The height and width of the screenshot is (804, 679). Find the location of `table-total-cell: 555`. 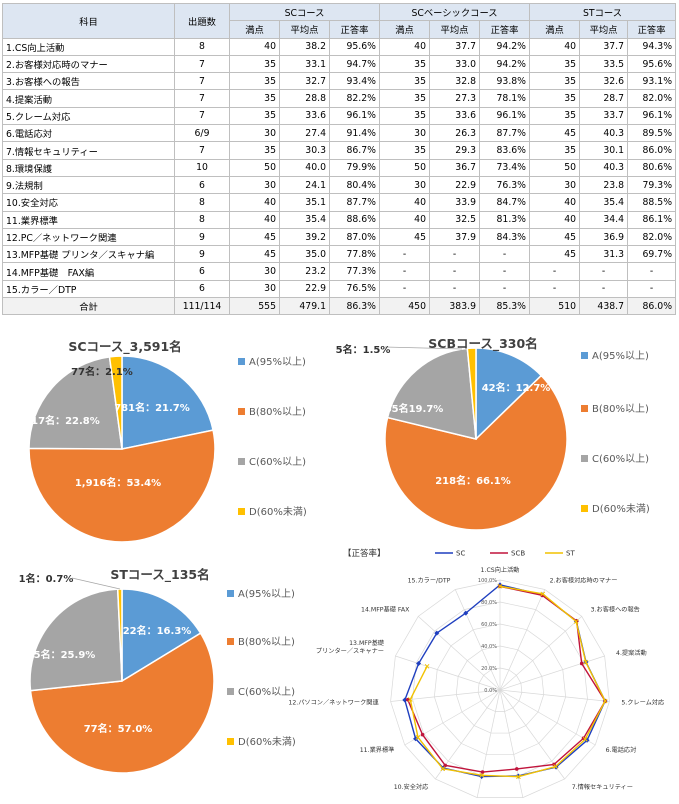

table-total-cell: 555 is located at coordinates (254, 306).